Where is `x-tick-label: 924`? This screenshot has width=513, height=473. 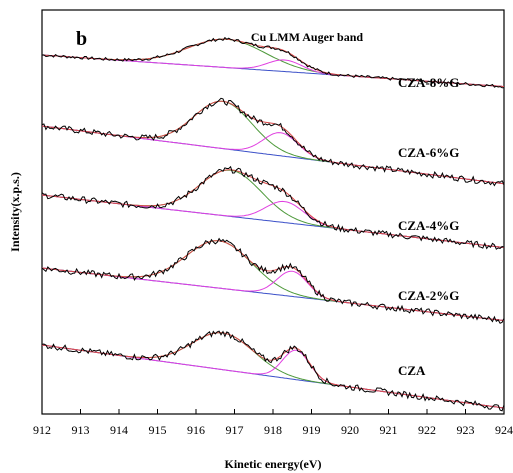 x-tick-label: 924 is located at coordinates (504, 430).